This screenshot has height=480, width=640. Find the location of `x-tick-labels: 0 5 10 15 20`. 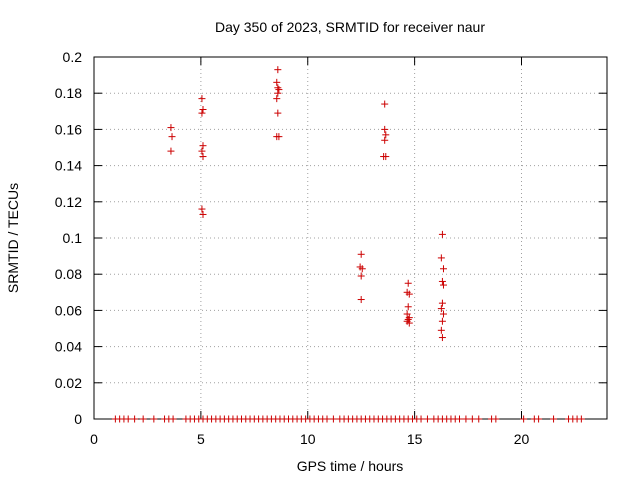

x-tick-labels: 0 5 10 15 20 is located at coordinates (309, 439).